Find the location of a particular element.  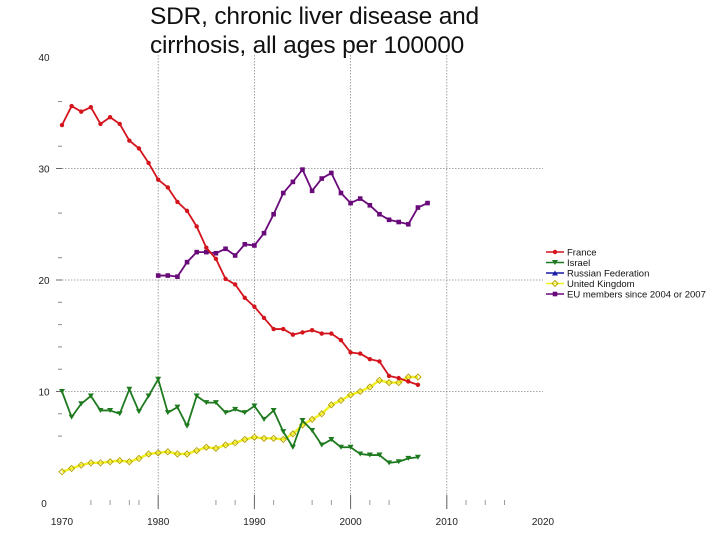

x-tick-label: 1980 is located at coordinates (158, 522).